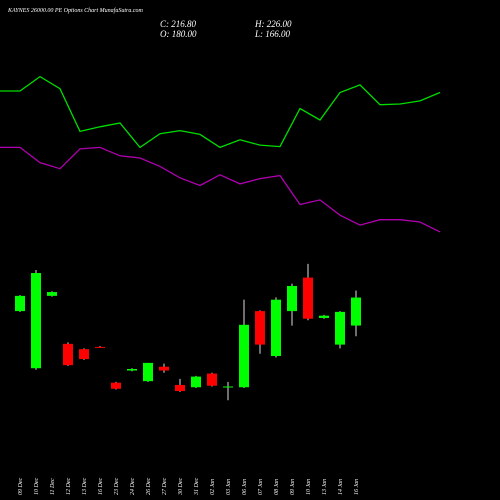 The width and height of the screenshot is (500, 500). I want to click on open-label: O: 180.00, so click(178, 34).